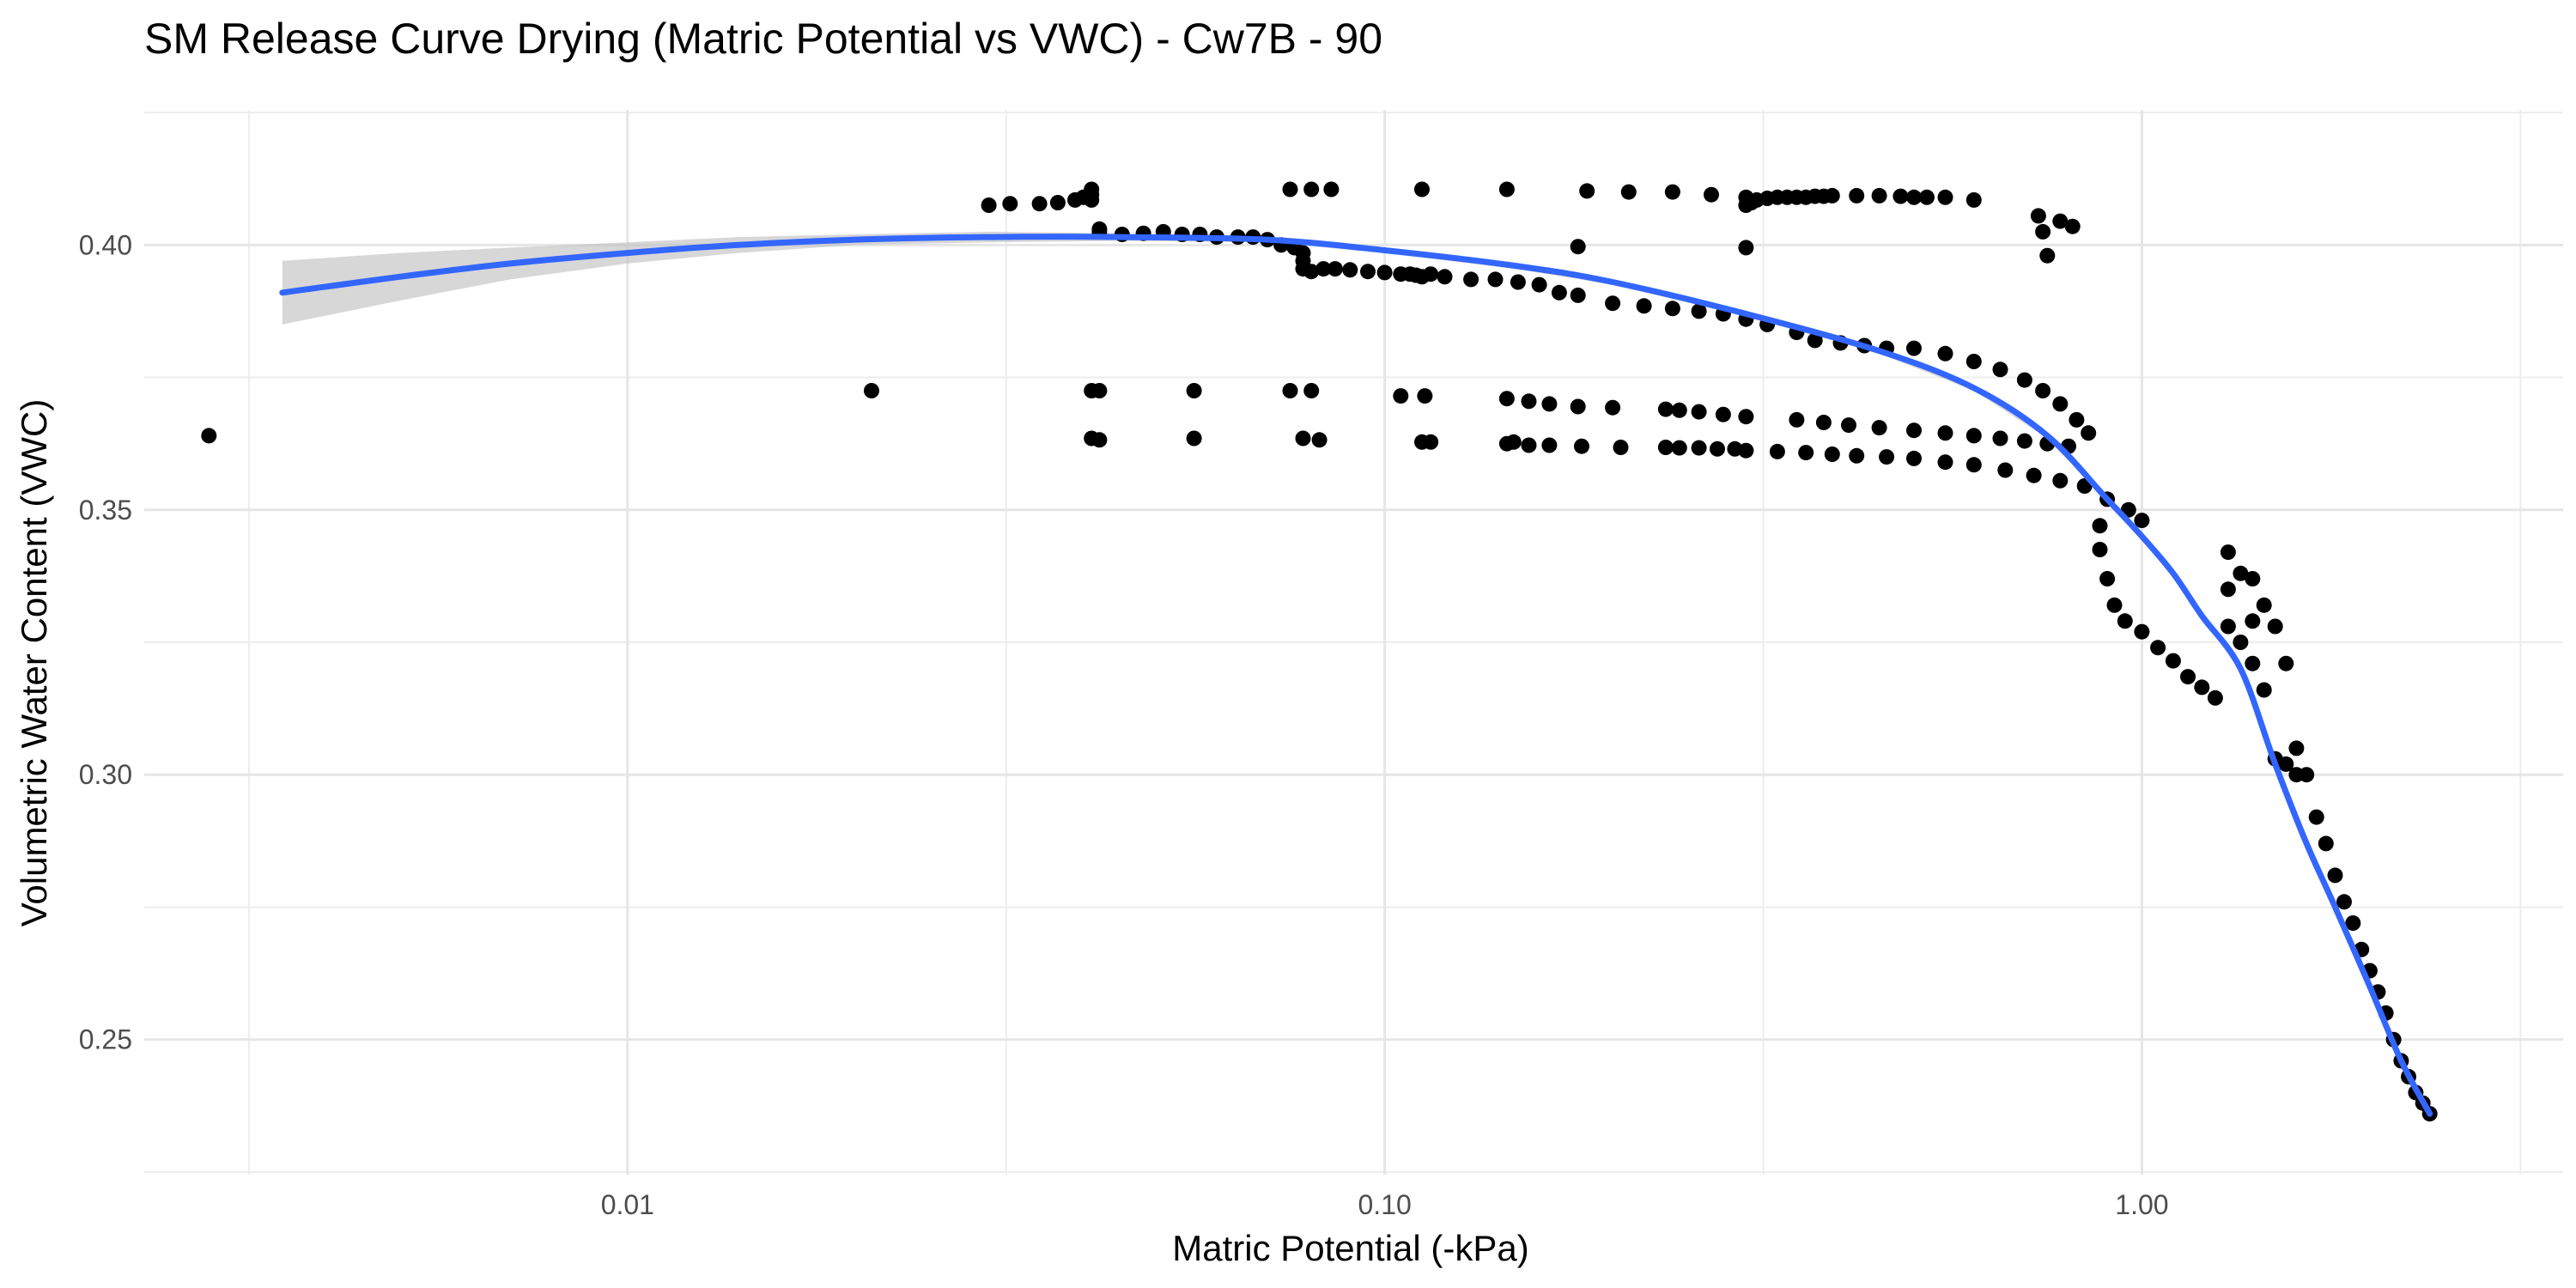  Describe the element at coordinates (106, 775) in the screenshot. I see `y-tick-label: 0.30` at that location.